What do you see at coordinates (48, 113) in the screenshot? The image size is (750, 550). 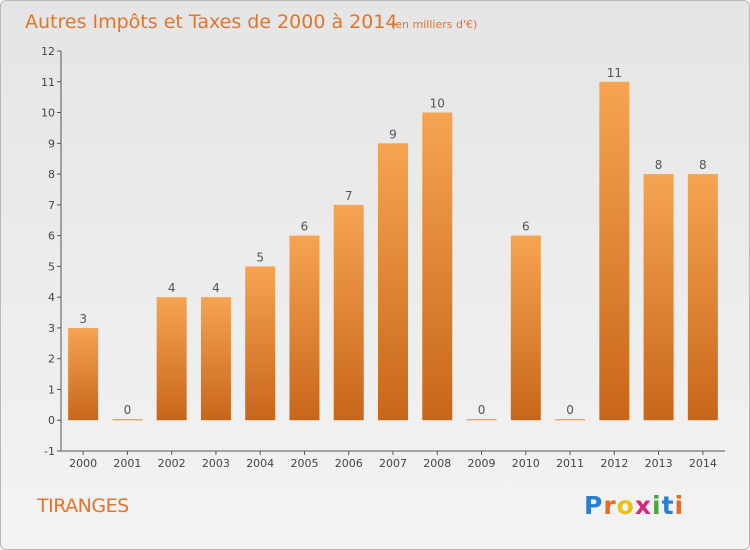 I see `y-tick-label: 10` at bounding box center [48, 113].